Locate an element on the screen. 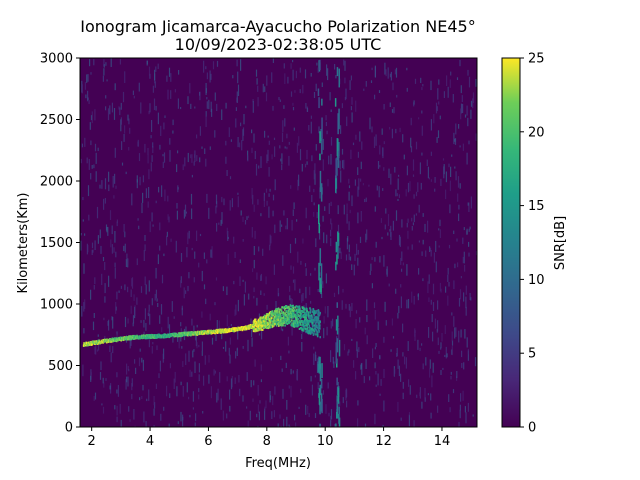  x-axis-label: Freq(MHz) is located at coordinates (278, 463).